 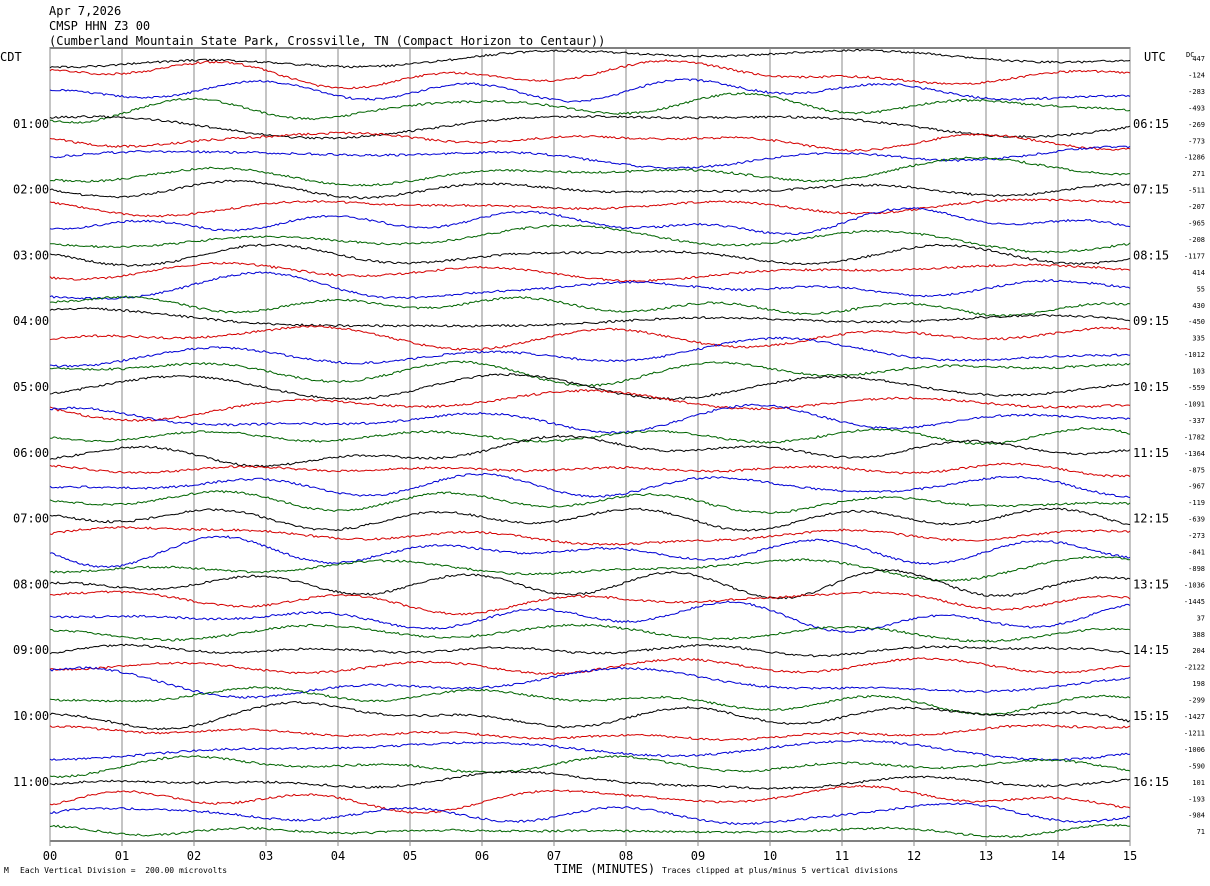 I want to click on x-tick-label: 11, so click(x=842, y=856).